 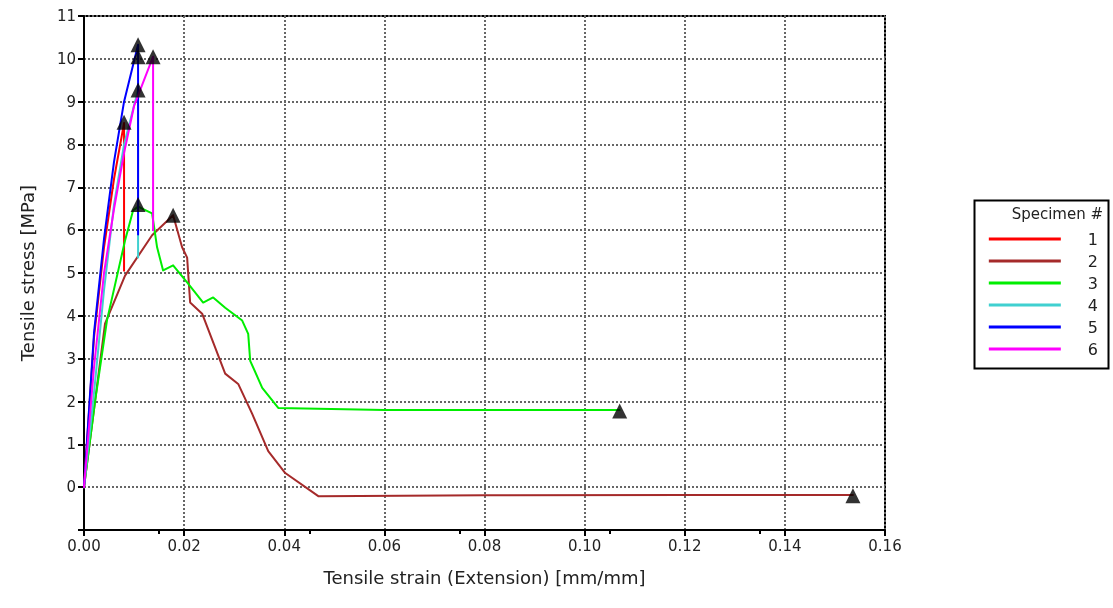 I want to click on y-tick-label: 5, so click(x=71, y=273).